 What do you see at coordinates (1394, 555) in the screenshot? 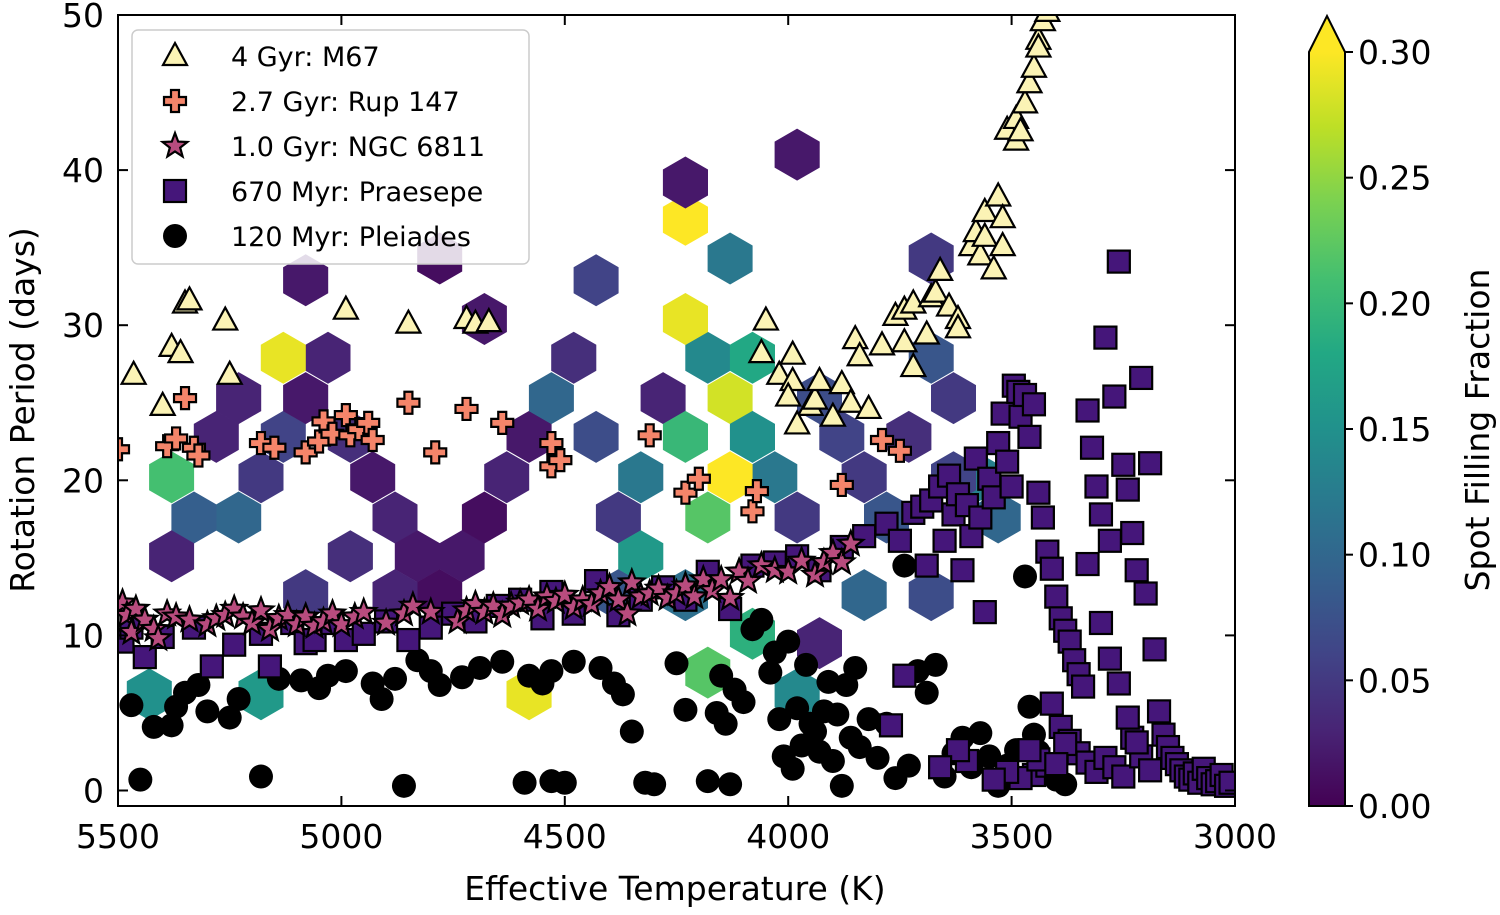
I see `colorbar-tick-label: 0.10` at bounding box center [1394, 555].